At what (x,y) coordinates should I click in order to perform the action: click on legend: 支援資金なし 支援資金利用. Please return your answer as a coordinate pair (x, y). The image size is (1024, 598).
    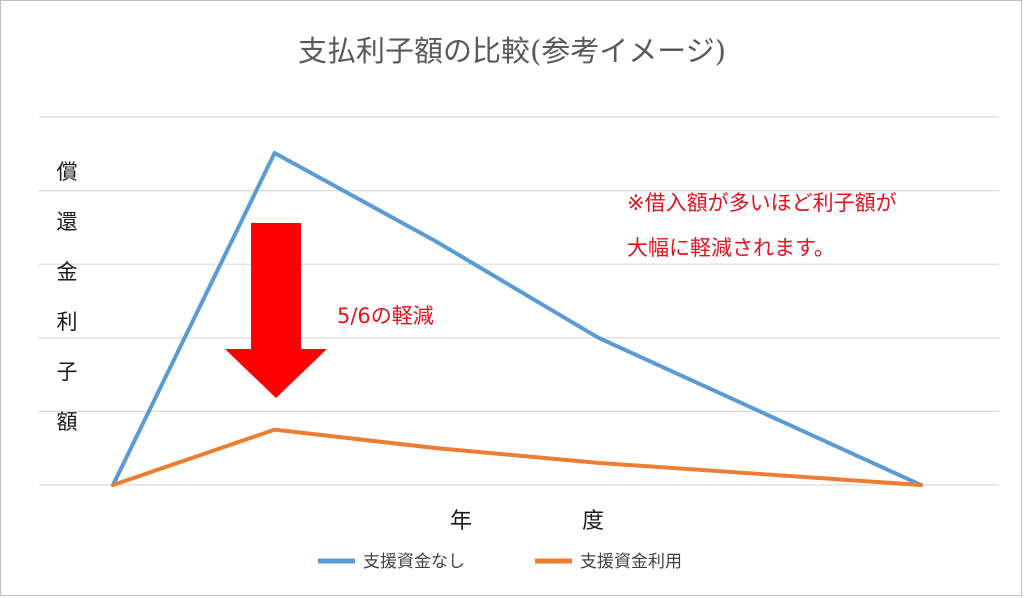
    Looking at the image, I should click on (500, 562).